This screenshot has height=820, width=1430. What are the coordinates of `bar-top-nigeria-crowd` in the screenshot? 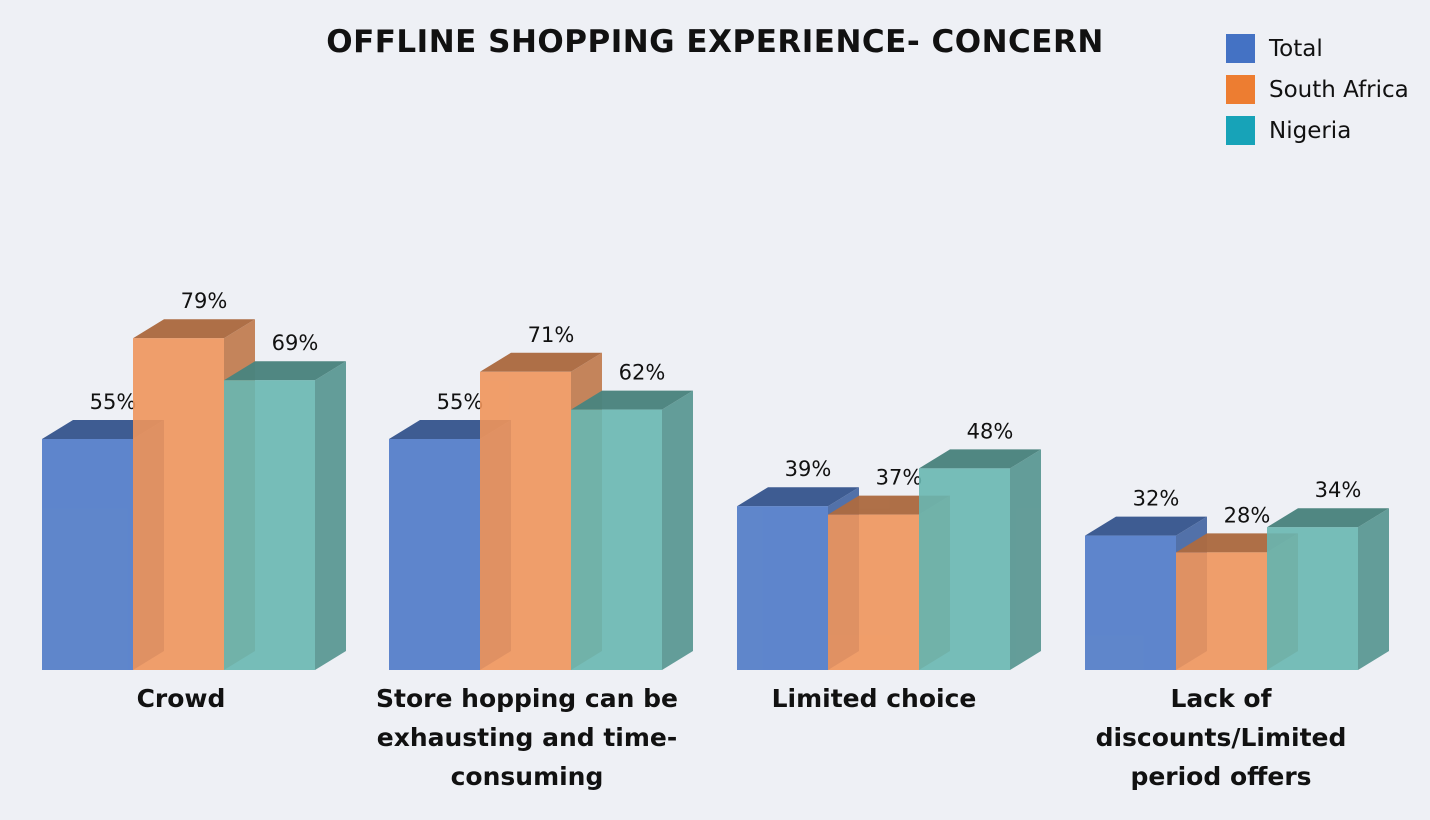 It's located at (285, 371).